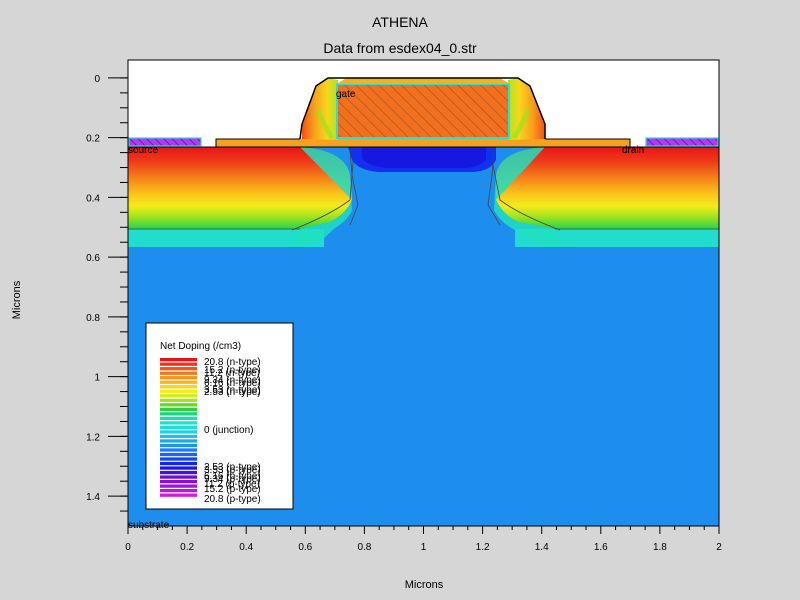  Describe the element at coordinates (149, 525) in the screenshot. I see `substrate-label: substrate` at that location.